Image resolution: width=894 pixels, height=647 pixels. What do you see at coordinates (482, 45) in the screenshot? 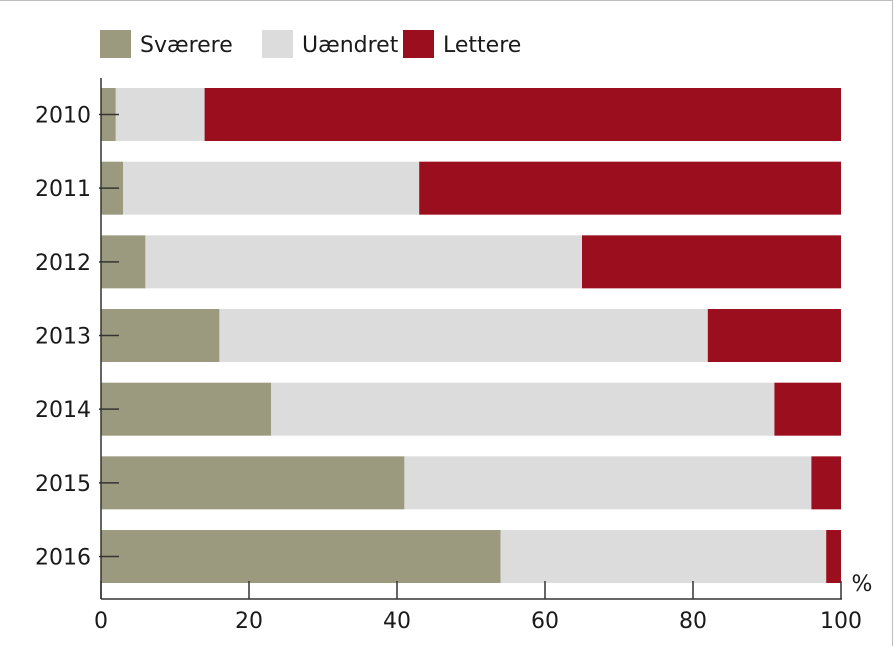
I see `legend-label-2: Lettere` at bounding box center [482, 45].